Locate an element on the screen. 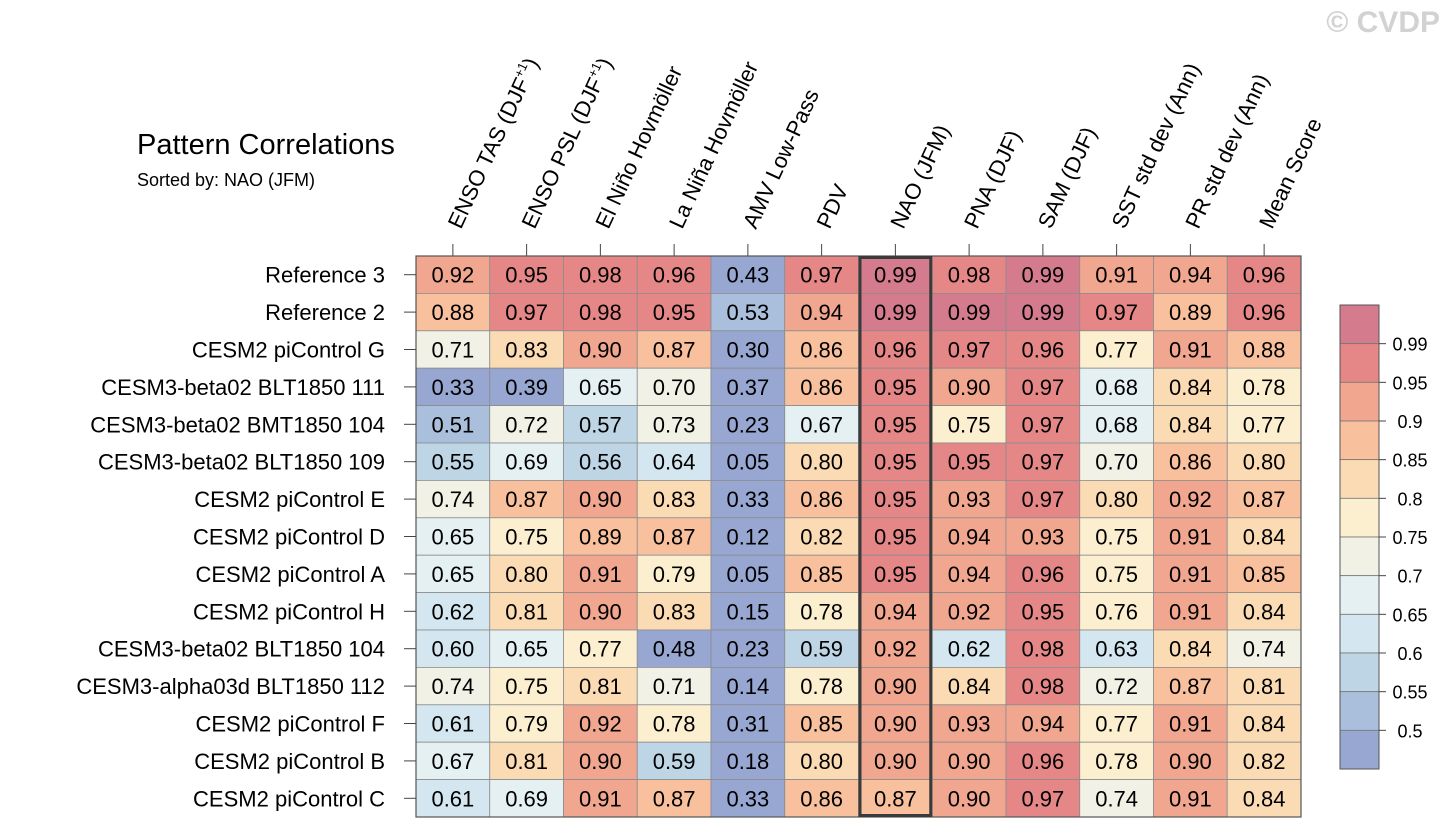 The image size is (1451, 839). cell-value: 0.96 is located at coordinates (1042, 350).